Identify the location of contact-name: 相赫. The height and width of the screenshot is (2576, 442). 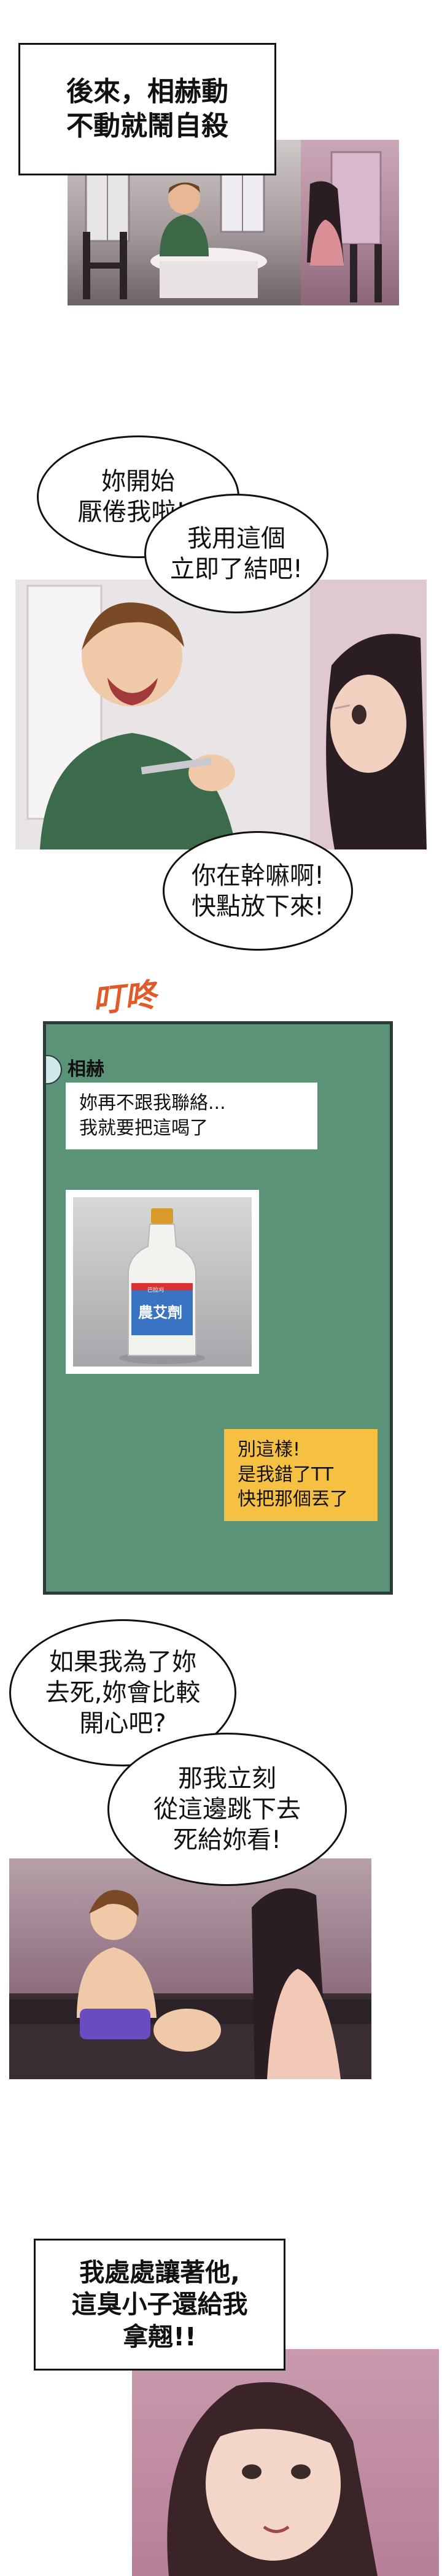
(86, 1069).